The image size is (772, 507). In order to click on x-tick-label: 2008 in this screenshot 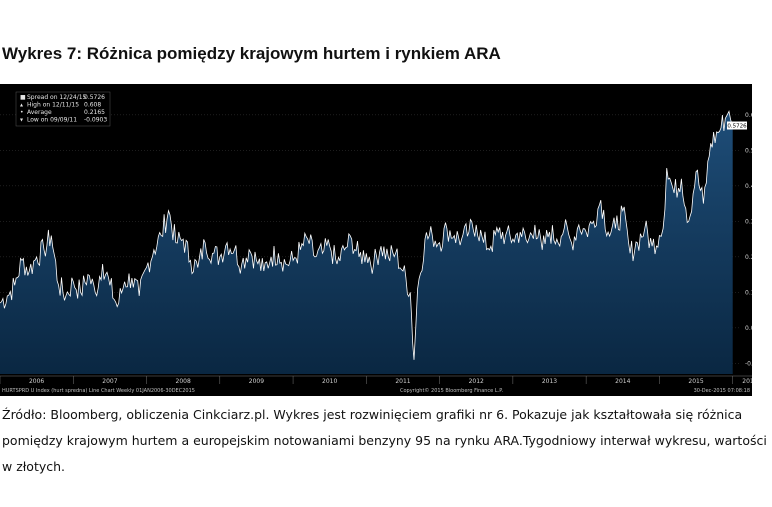, I will do `click(183, 381)`.